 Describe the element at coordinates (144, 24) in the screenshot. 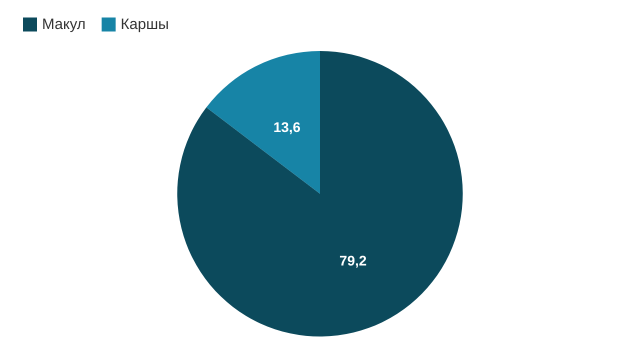

I see `legend-label: Каршы` at that location.